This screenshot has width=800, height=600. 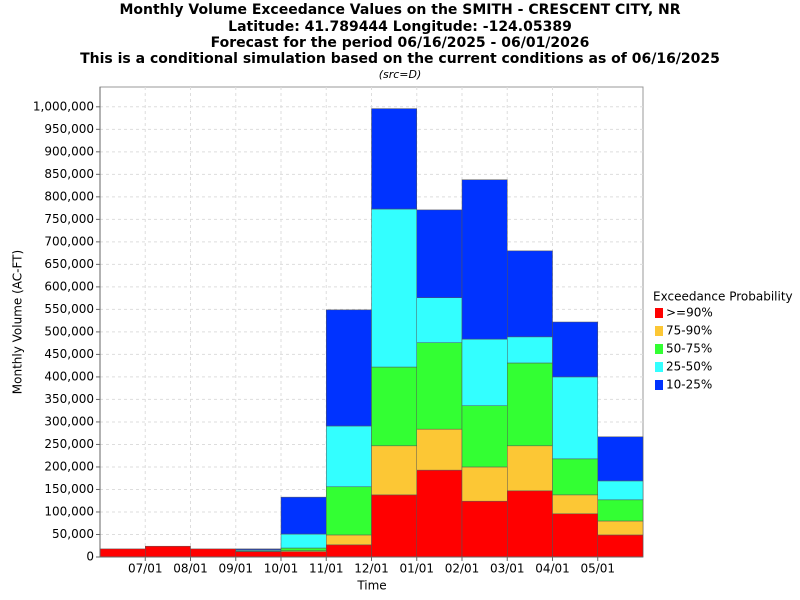 What do you see at coordinates (69, 354) in the screenshot?
I see `y-tick-label: 450,000` at bounding box center [69, 354].